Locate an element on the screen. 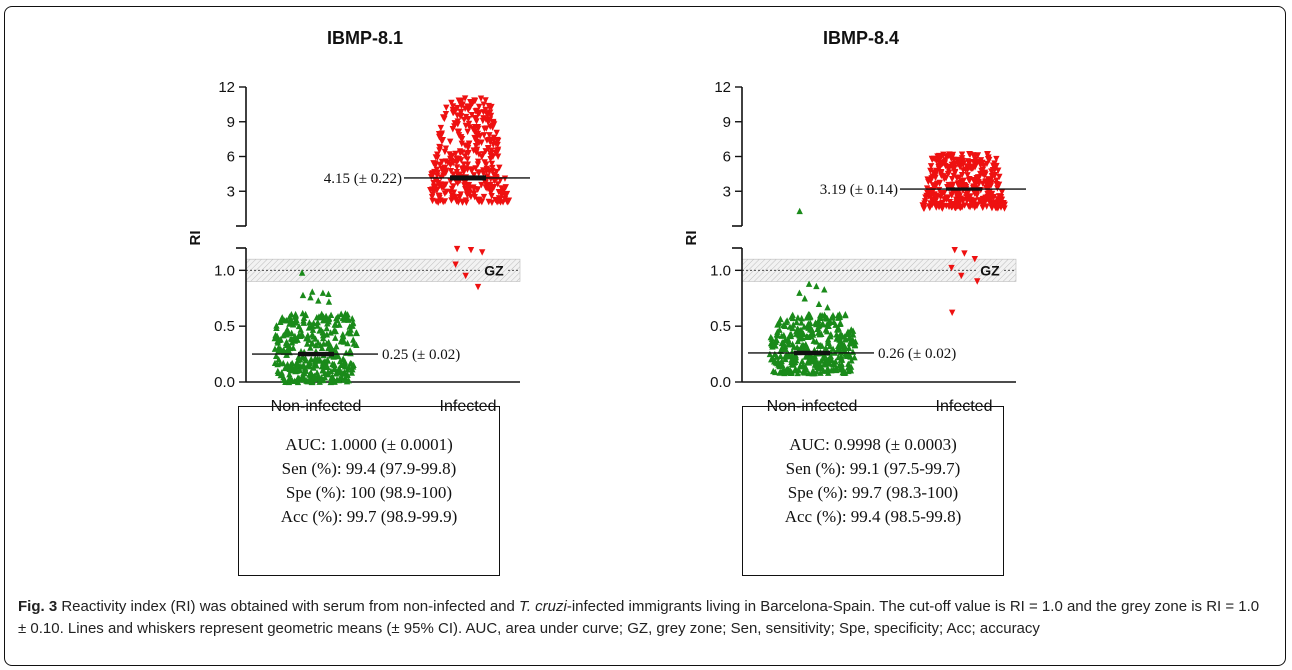  stats-auc: AUC: 0.9998 (± 0.0003) is located at coordinates (873, 444).